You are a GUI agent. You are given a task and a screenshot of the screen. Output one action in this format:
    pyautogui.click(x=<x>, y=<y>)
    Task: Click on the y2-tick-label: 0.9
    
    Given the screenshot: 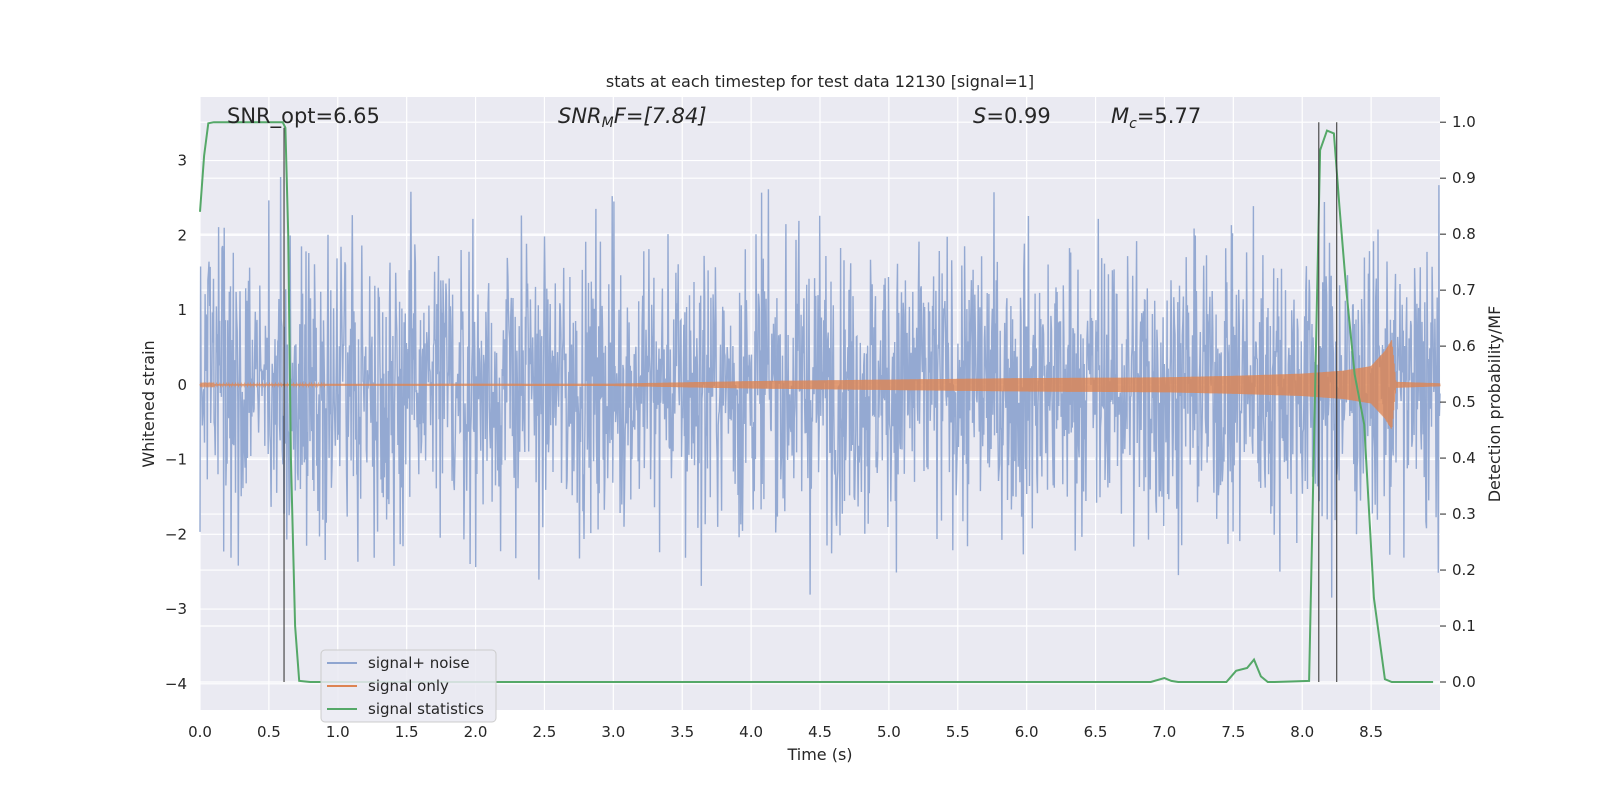 What is the action you would take?
    pyautogui.click(x=1464, y=178)
    